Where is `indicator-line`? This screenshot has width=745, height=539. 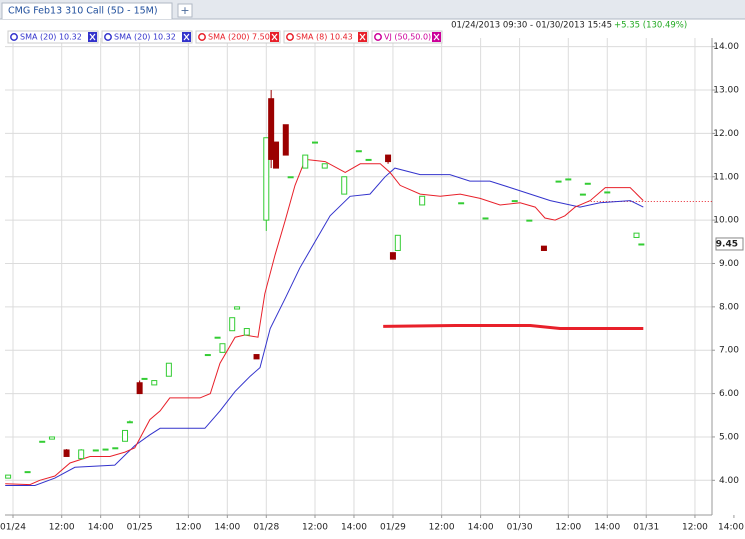 indicator-line is located at coordinates (513, 327).